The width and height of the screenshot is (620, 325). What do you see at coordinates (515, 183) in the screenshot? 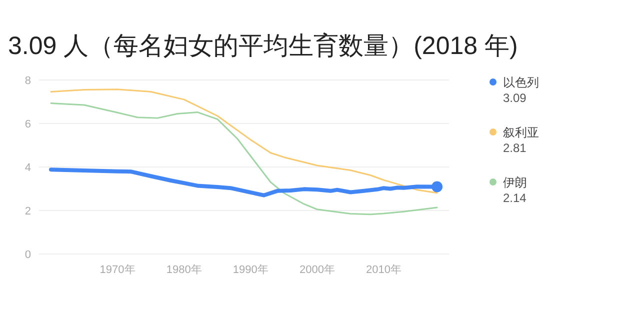
I see `legend-label: 伊朗` at bounding box center [515, 183].